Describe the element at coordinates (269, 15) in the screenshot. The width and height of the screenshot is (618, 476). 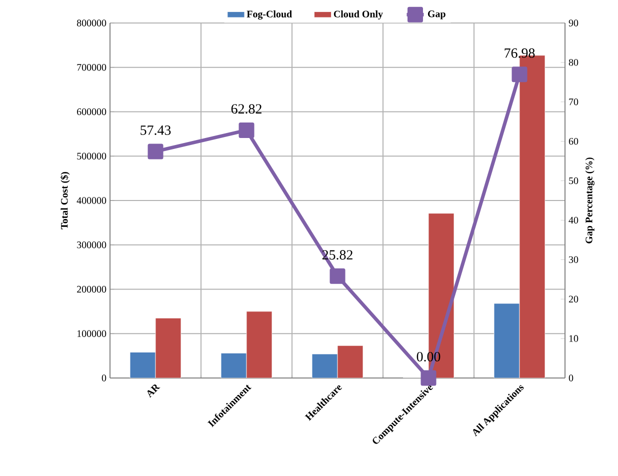
I see `legend-label: Fog-Cloud` at that location.